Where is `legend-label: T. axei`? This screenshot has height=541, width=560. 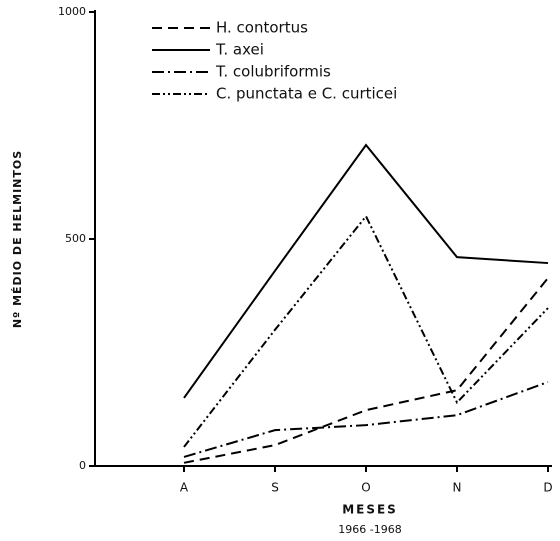
legend-label: T. axei is located at coordinates (239, 50).